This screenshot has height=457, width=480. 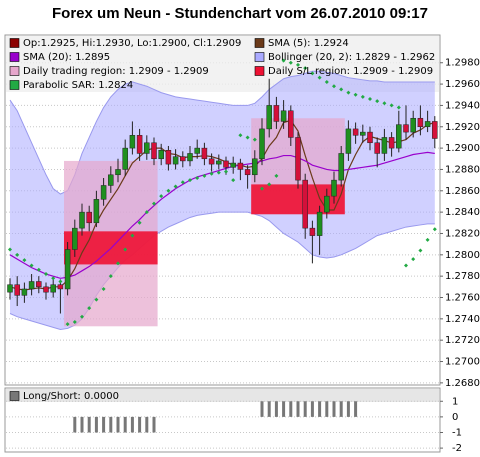 I want to click on y-tick-label: 1.2700, so click(x=462, y=362).